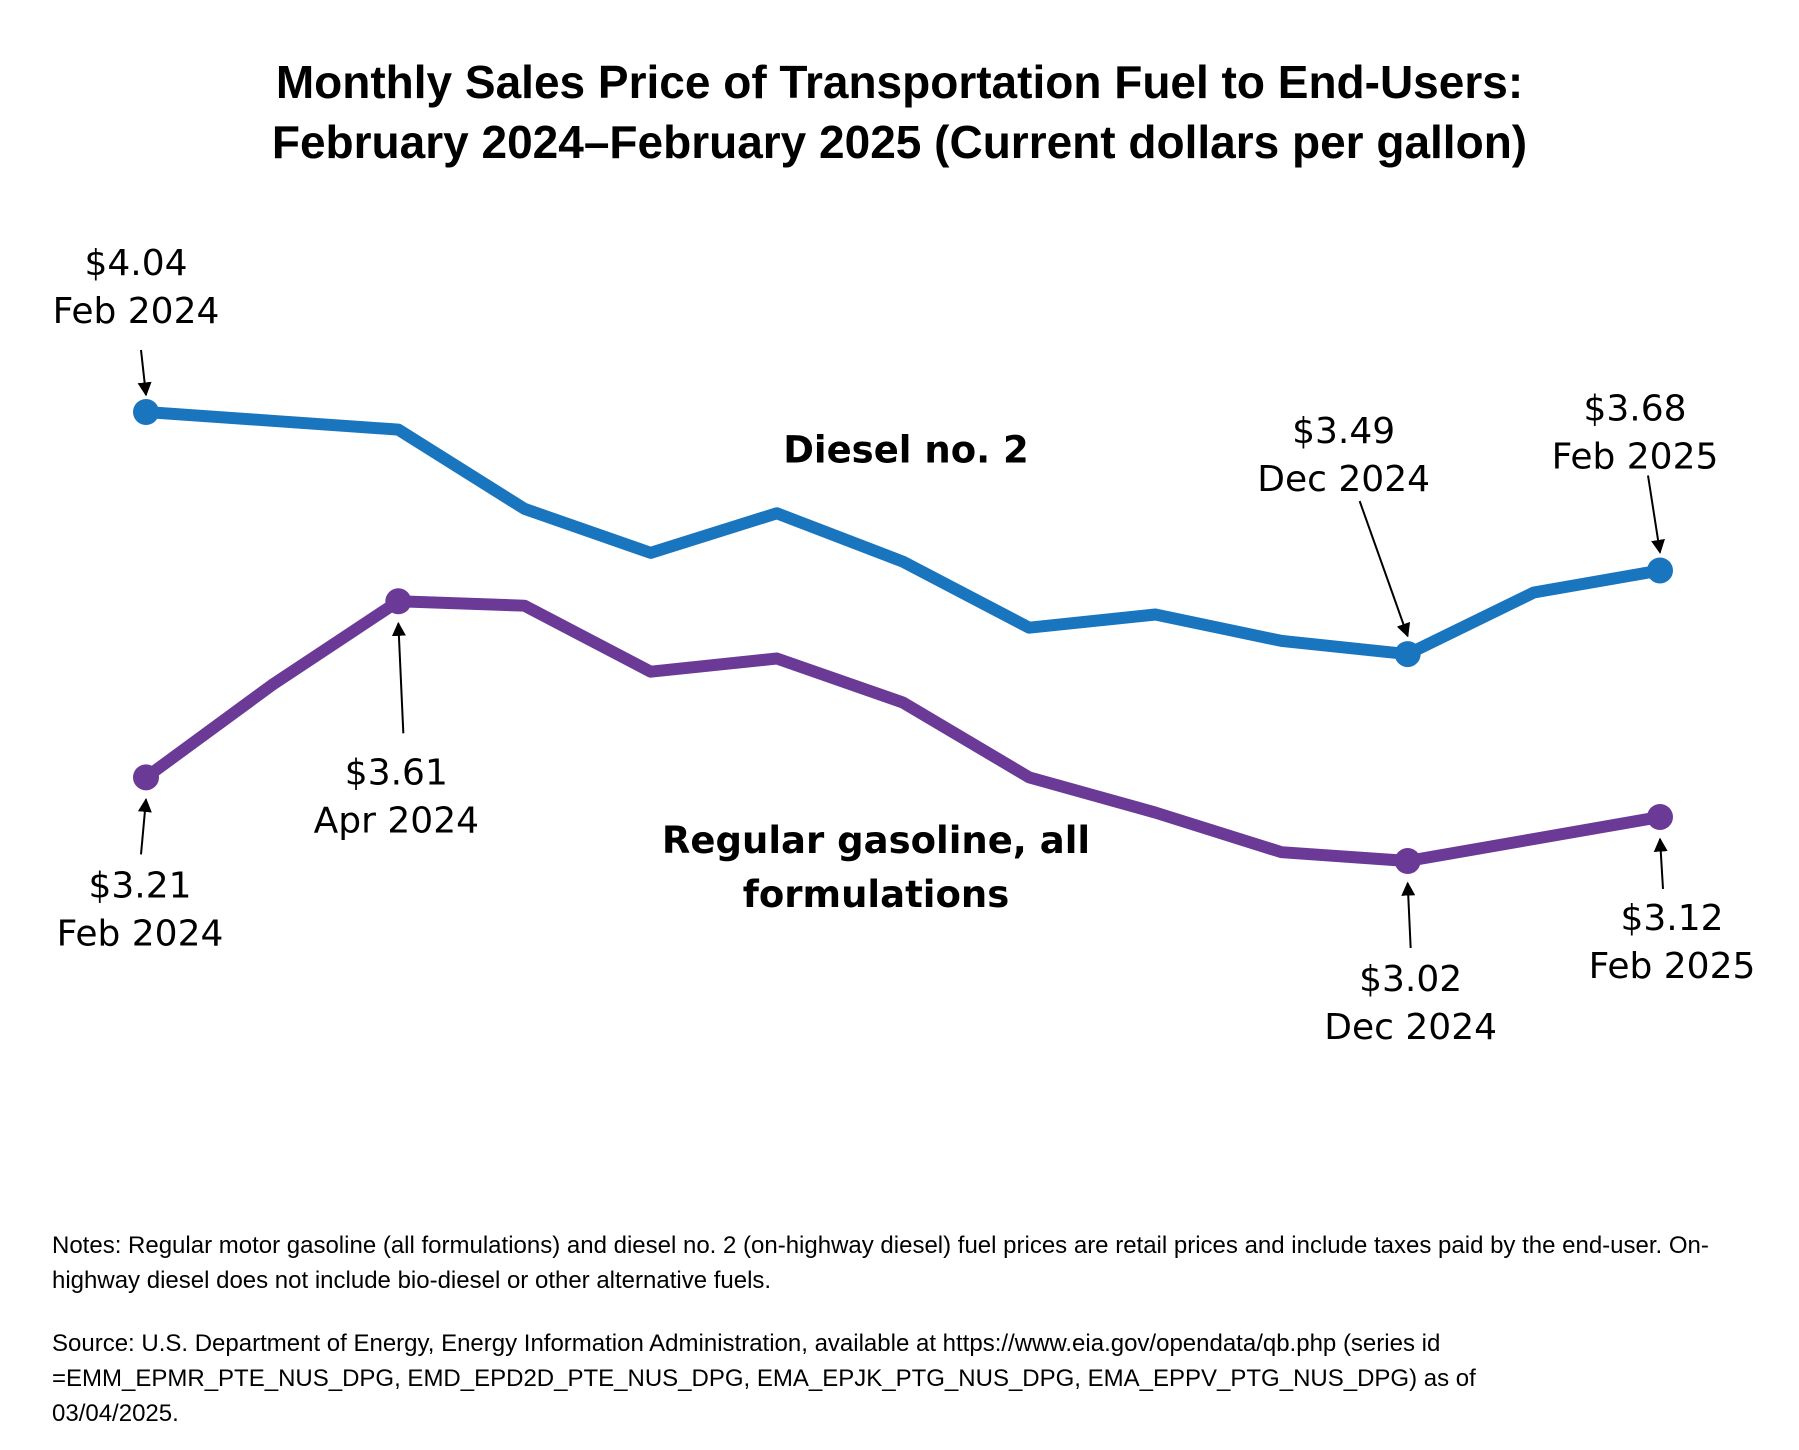 The image size is (1799, 1450). What do you see at coordinates (876, 867) in the screenshot?
I see `series-label: Regular gasoline, all formulations` at bounding box center [876, 867].